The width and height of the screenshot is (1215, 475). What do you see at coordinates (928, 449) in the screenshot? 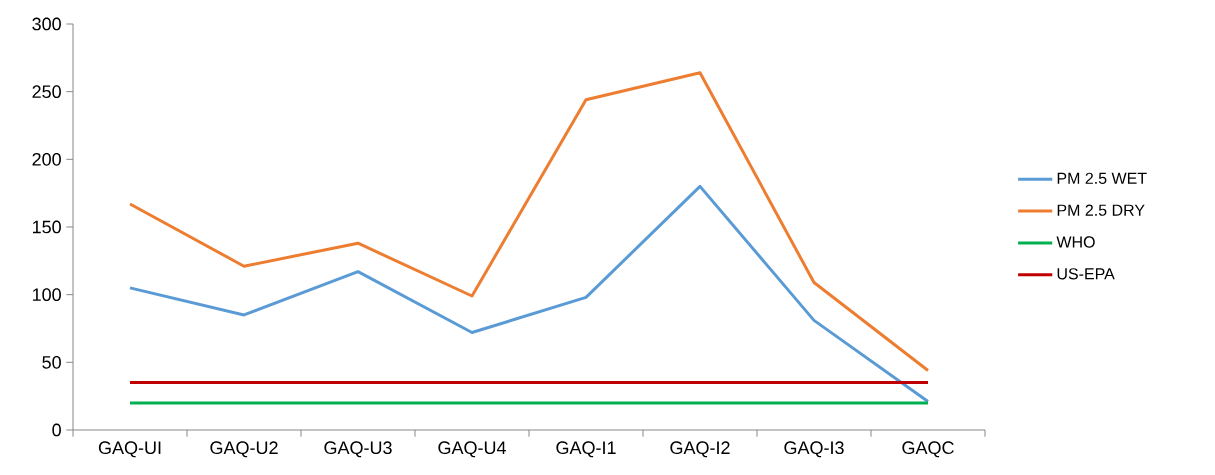
I see `x-tick-label: GAQC` at bounding box center [928, 449].